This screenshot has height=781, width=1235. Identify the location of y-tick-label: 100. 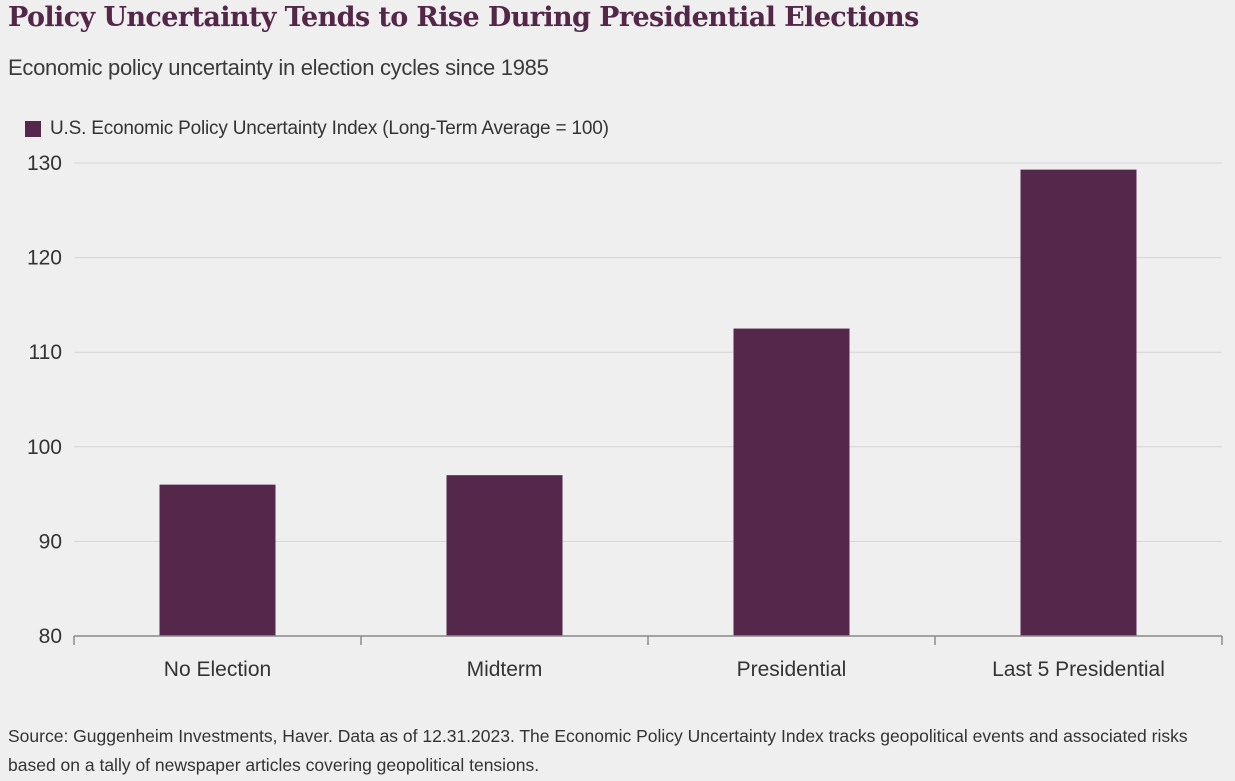
(44, 447).